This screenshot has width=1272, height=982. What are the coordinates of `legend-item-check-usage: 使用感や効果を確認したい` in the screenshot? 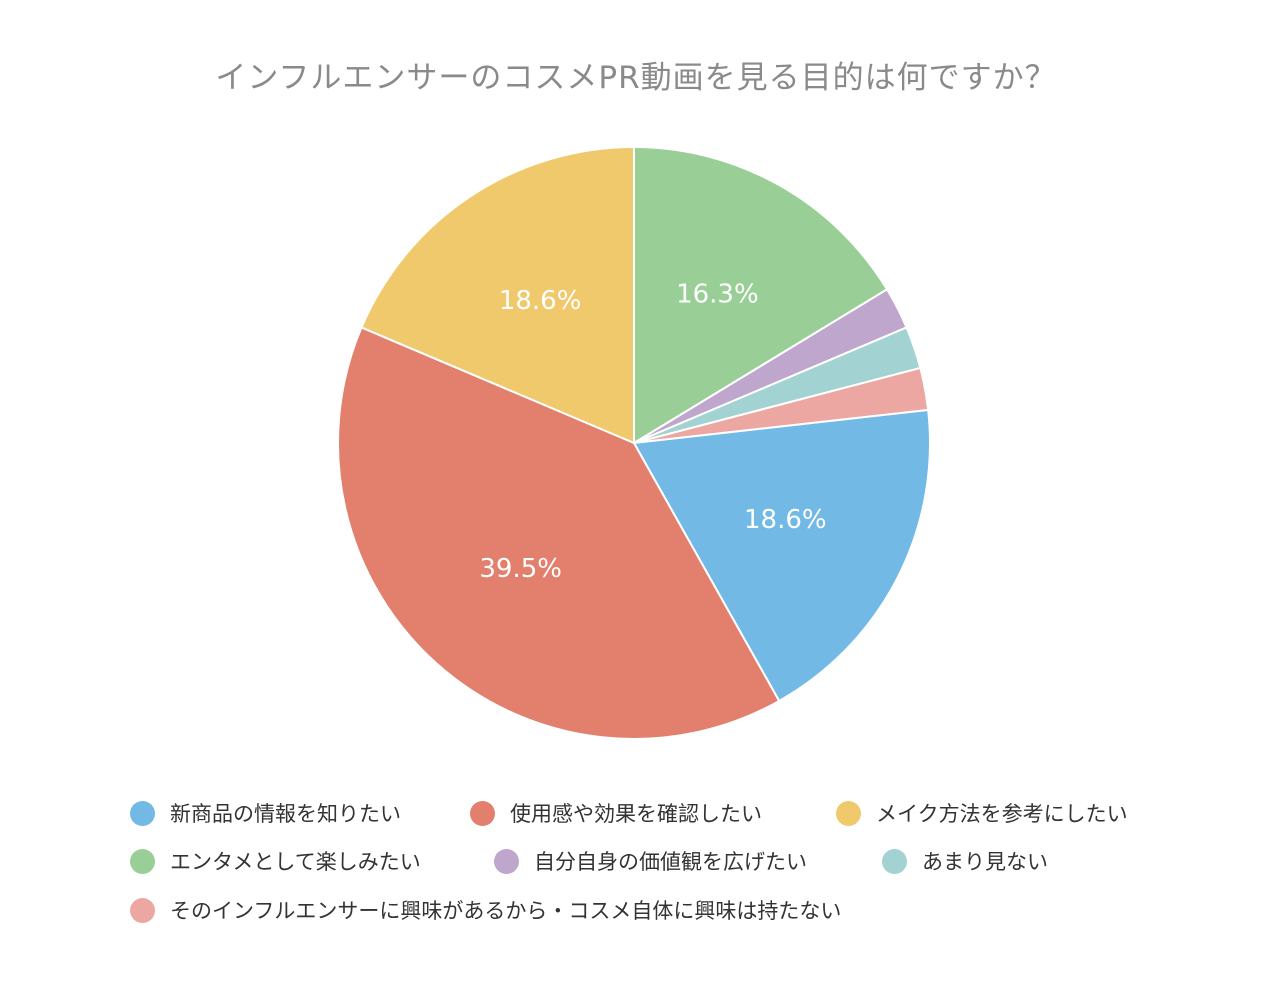 It's located at (616, 813).